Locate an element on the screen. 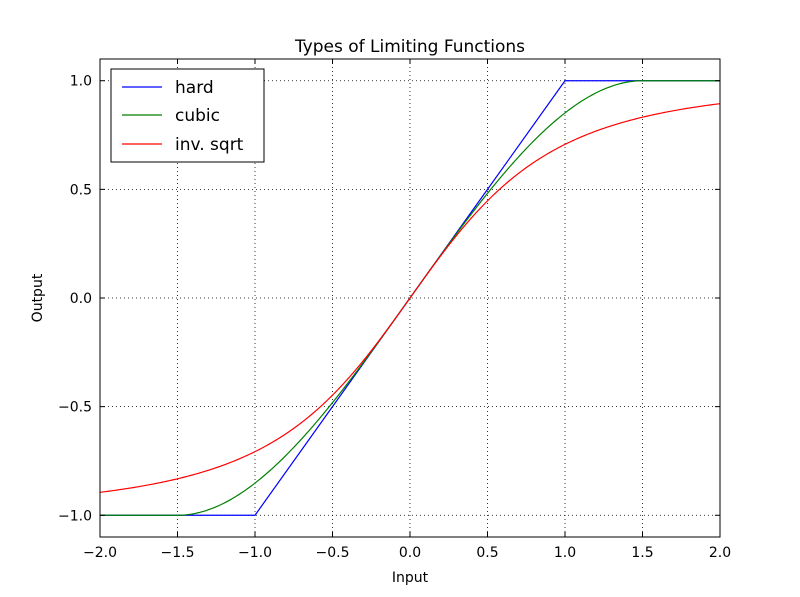  y-tick-label: 1.0 is located at coordinates (81, 82).